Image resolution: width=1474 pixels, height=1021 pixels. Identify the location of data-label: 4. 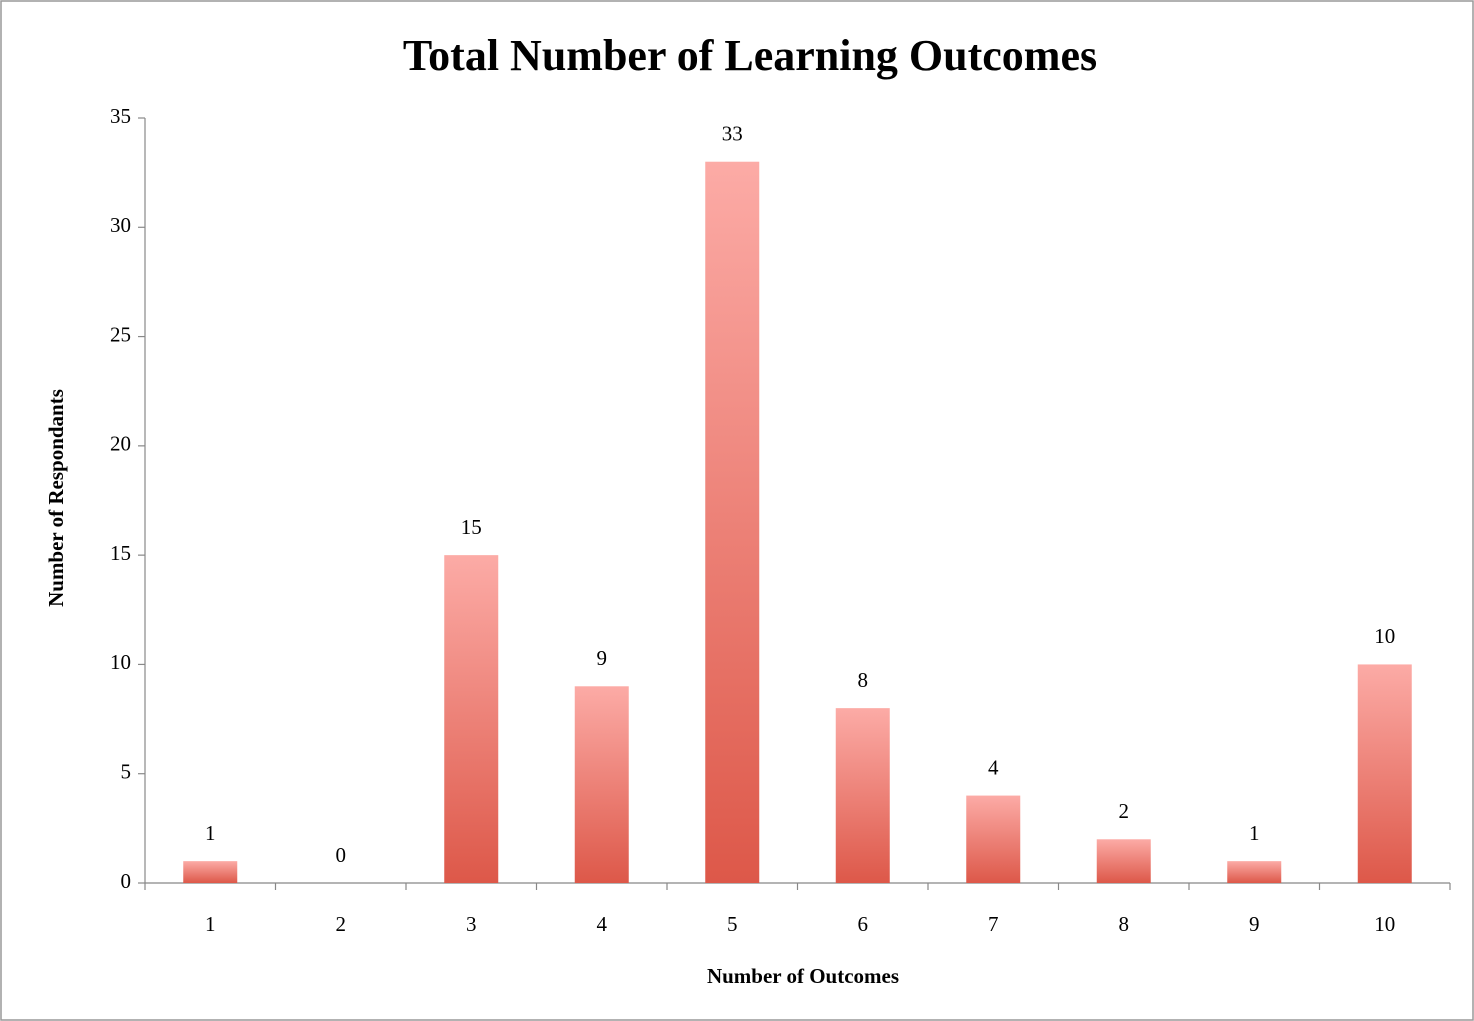
(993, 767).